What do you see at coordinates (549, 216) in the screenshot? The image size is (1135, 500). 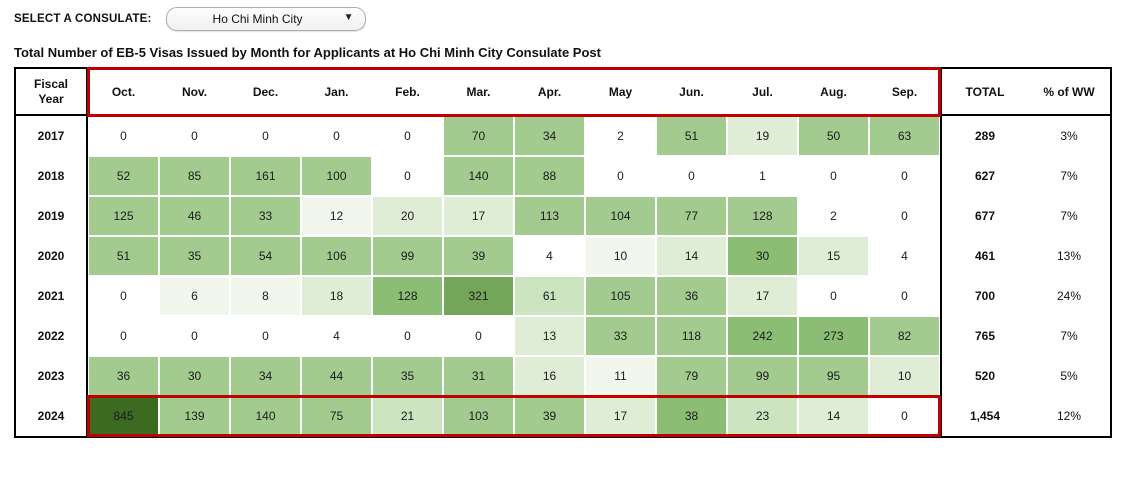 I see `heatmap-cell: 113` at bounding box center [549, 216].